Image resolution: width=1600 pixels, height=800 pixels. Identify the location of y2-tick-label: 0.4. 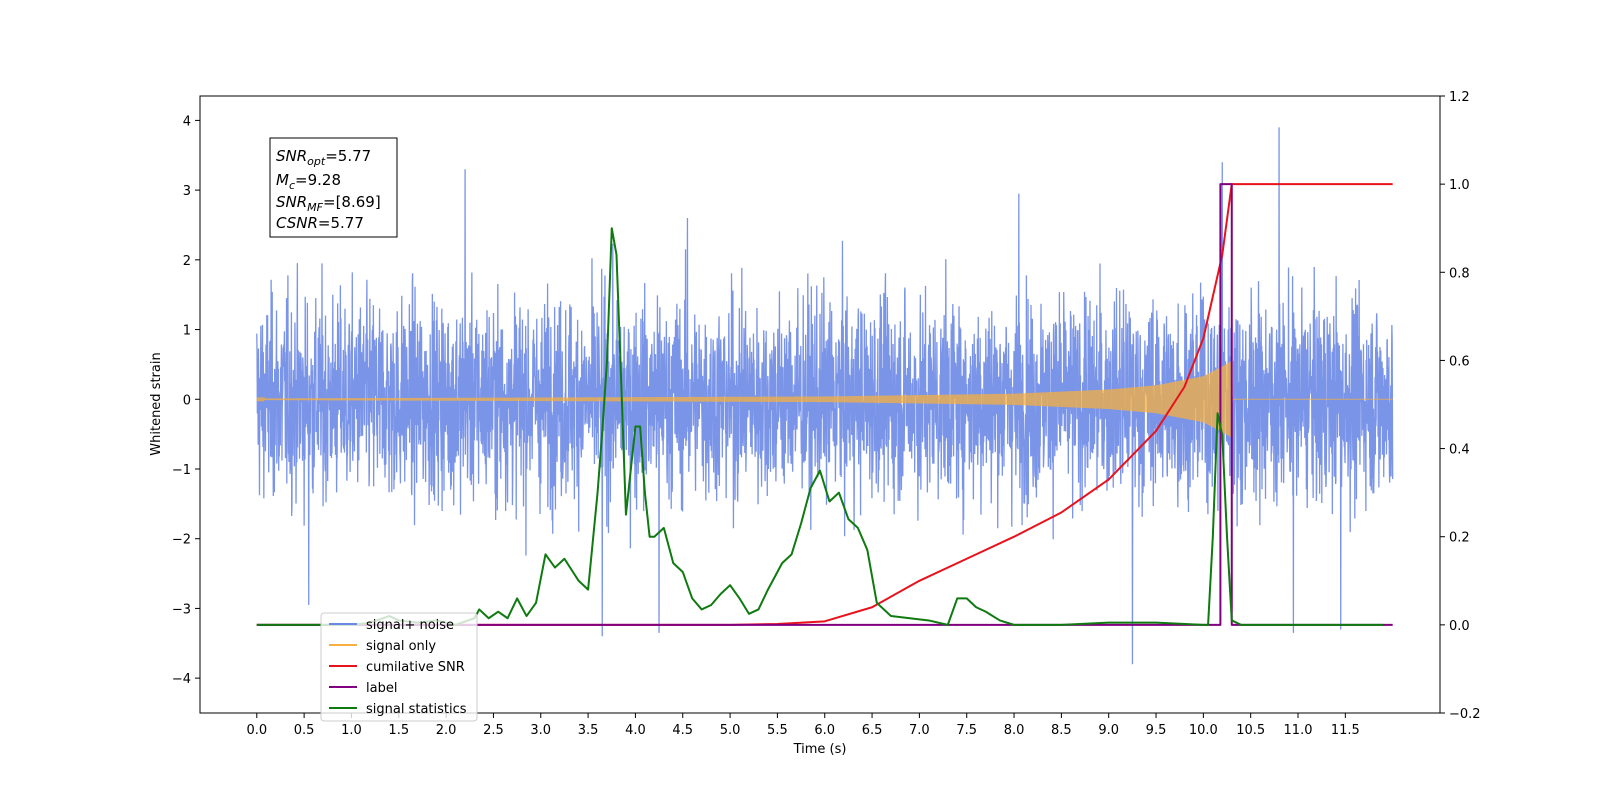
(1459, 450).